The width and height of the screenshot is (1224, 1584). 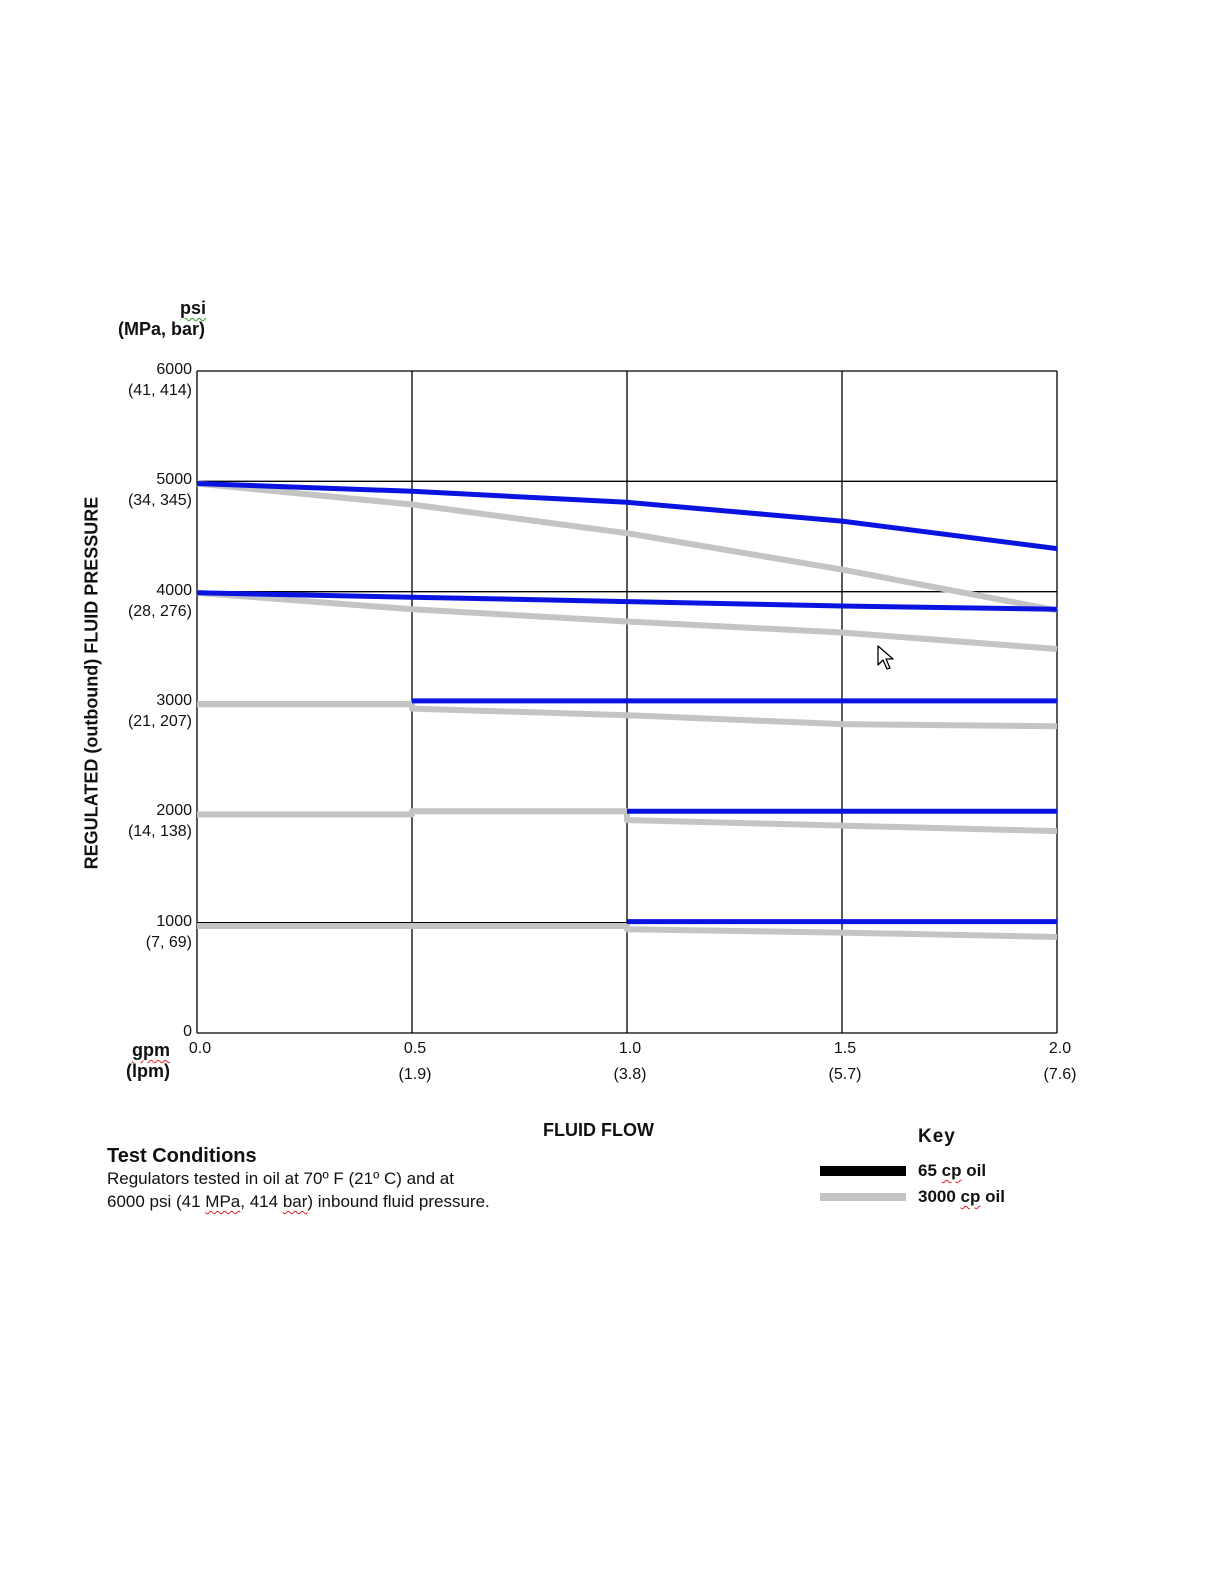 What do you see at coordinates (1060, 1062) in the screenshot?
I see `x-tick-label-4: 2.0 (7.6)` at bounding box center [1060, 1062].